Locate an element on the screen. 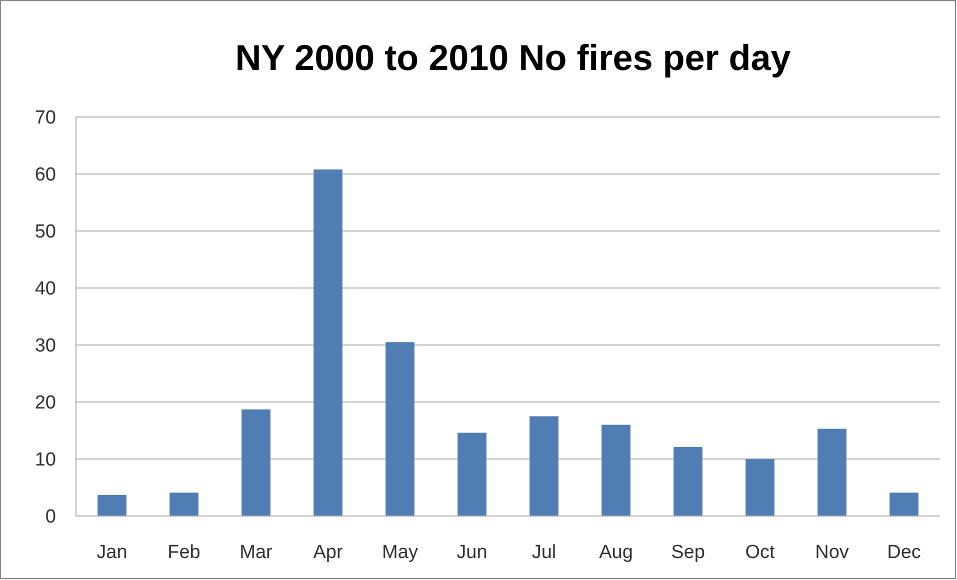  x-tick-label: Dec is located at coordinates (904, 552).